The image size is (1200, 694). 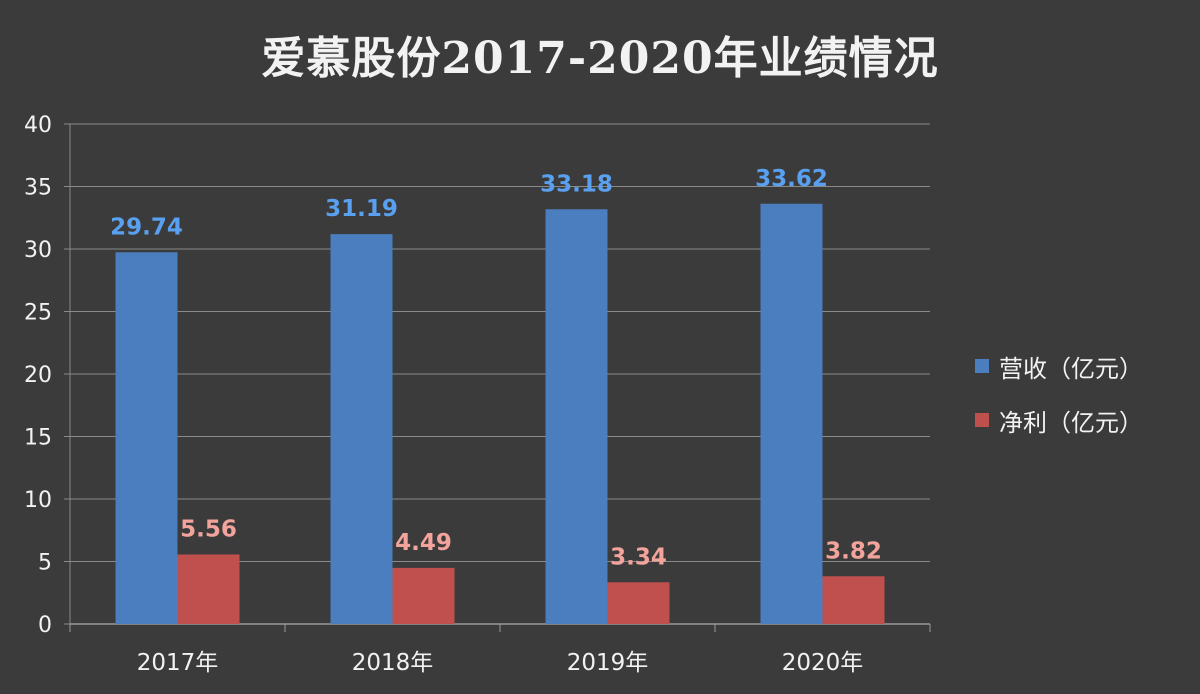 I want to click on chart-title: 爱慕股份2017-2020年业绩情况, so click(x=600, y=58).